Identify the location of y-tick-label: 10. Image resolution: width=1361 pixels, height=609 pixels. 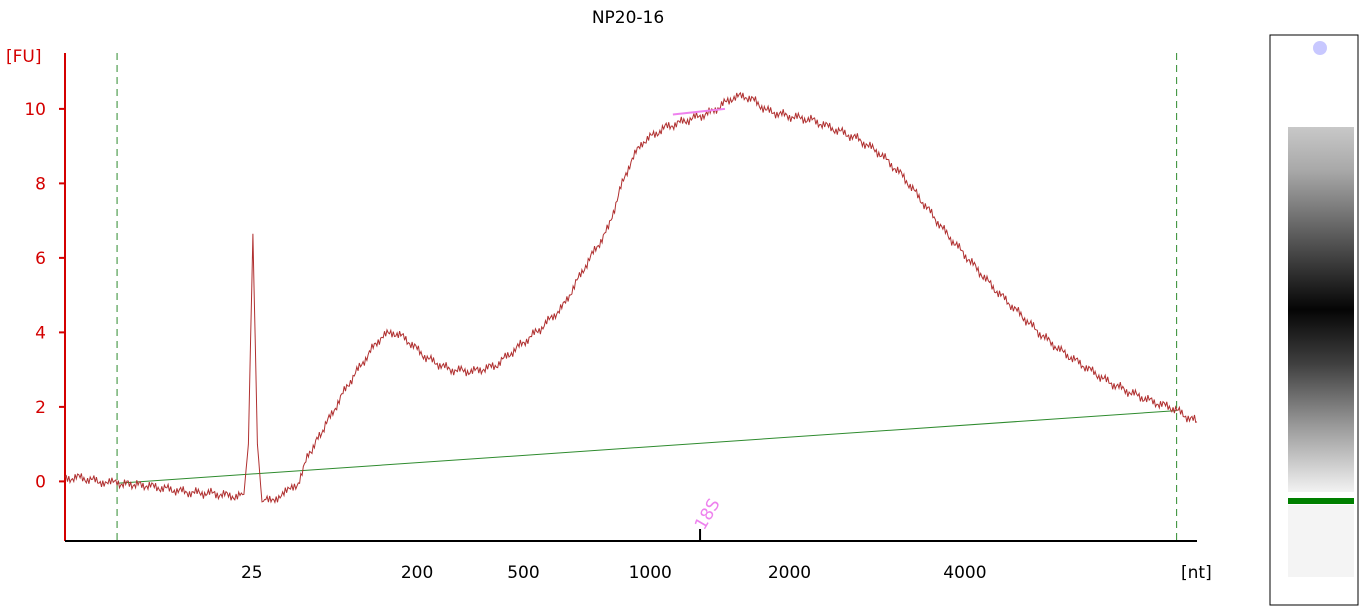
(35, 110).